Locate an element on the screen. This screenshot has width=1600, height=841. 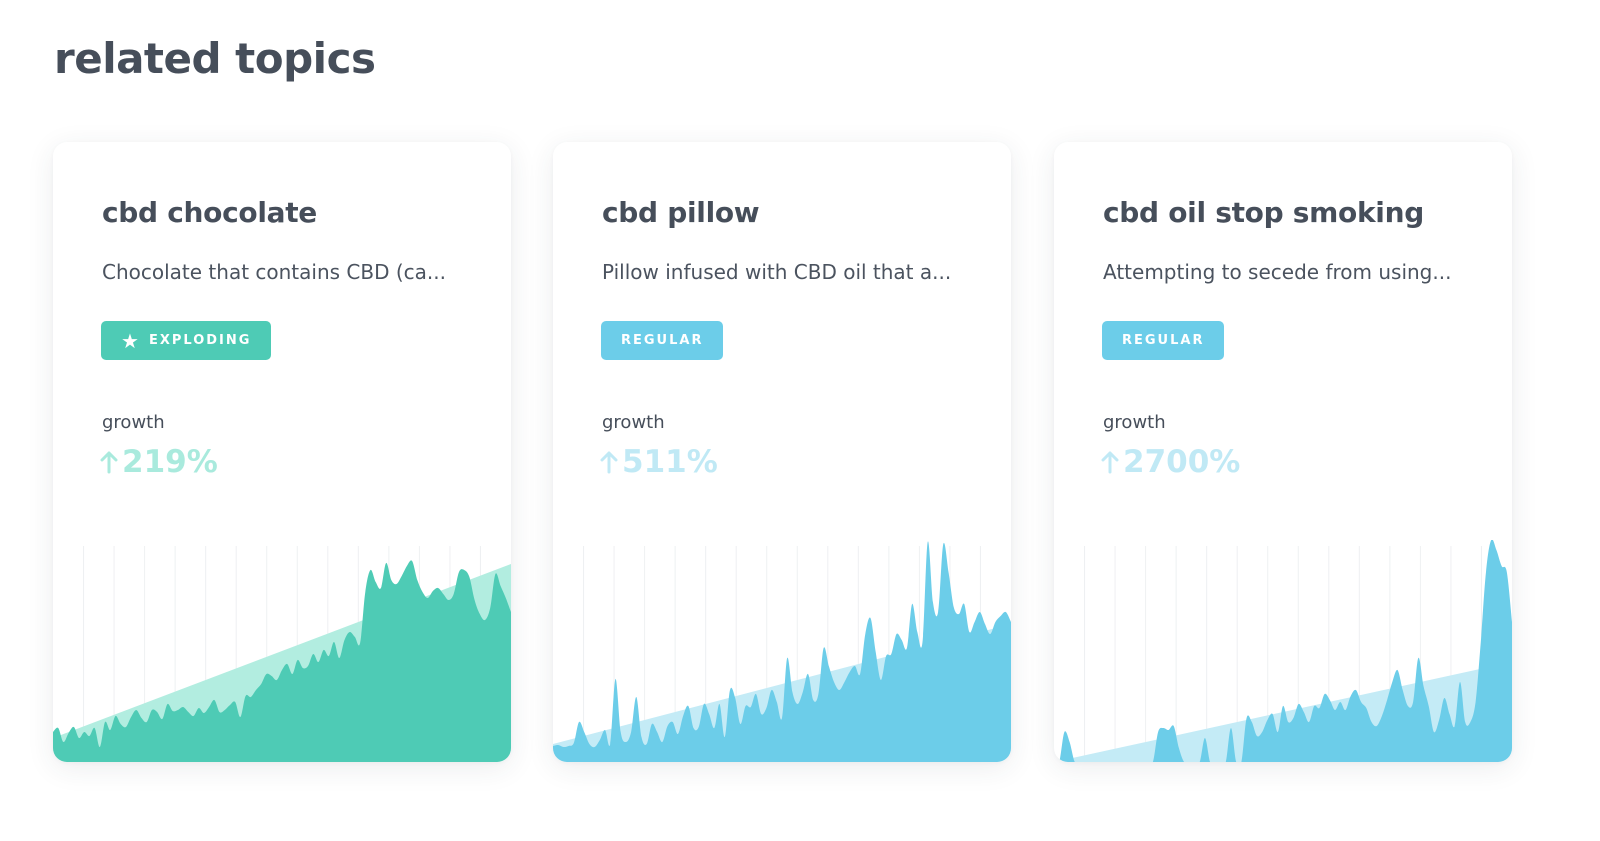
badge-label: EXPLODING is located at coordinates (200, 340).